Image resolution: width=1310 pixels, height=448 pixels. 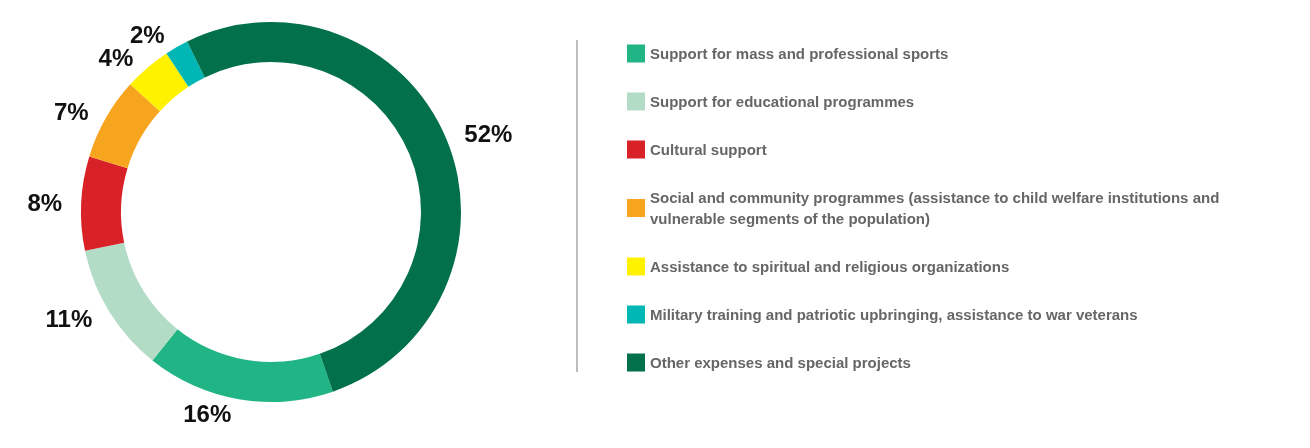 I want to click on data-label: 11%, so click(x=69, y=319).